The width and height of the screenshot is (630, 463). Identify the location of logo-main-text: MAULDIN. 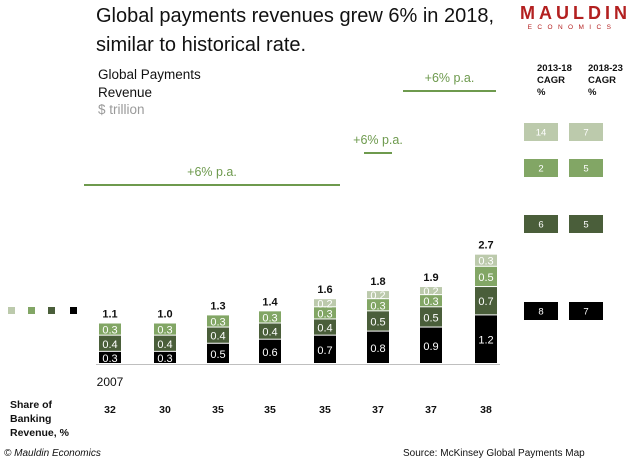
(575, 13).